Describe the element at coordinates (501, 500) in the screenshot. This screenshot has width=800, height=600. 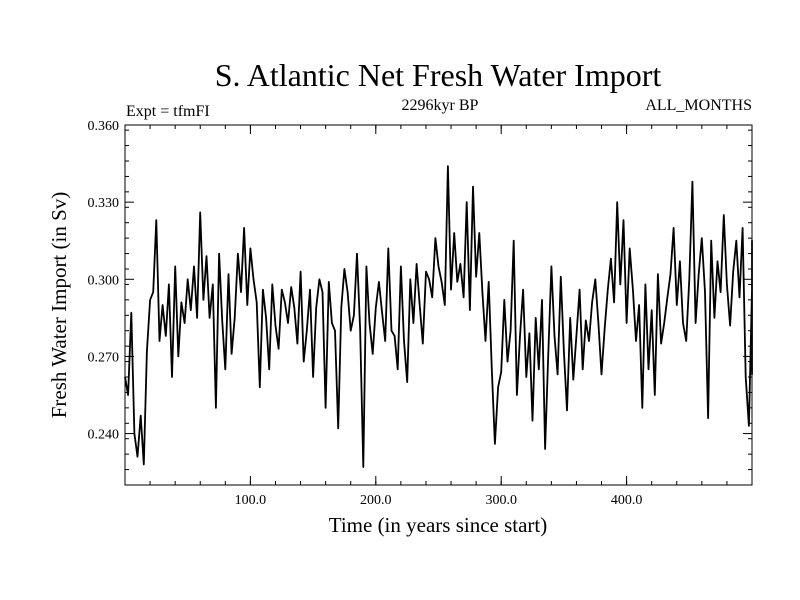
I see `x-tick-label: 300.0` at that location.